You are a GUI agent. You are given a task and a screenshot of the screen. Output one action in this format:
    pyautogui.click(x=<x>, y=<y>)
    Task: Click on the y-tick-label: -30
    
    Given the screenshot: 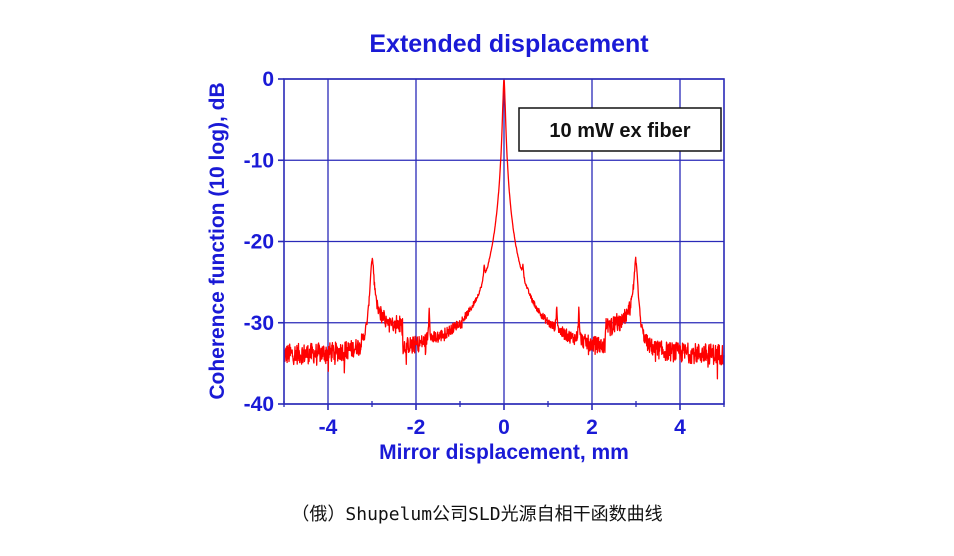 What is the action you would take?
    pyautogui.click(x=259, y=323)
    